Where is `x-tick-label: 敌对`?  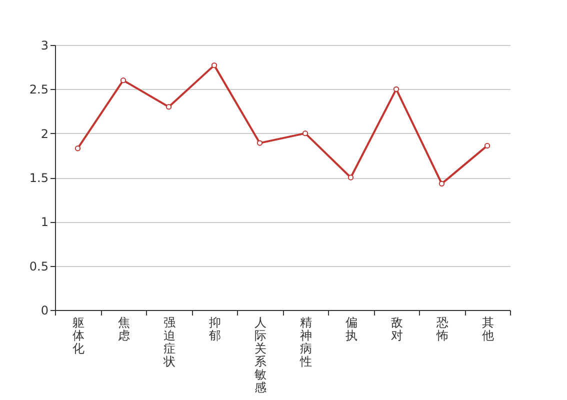 x-tick-label: 敌对 is located at coordinates (396, 329).